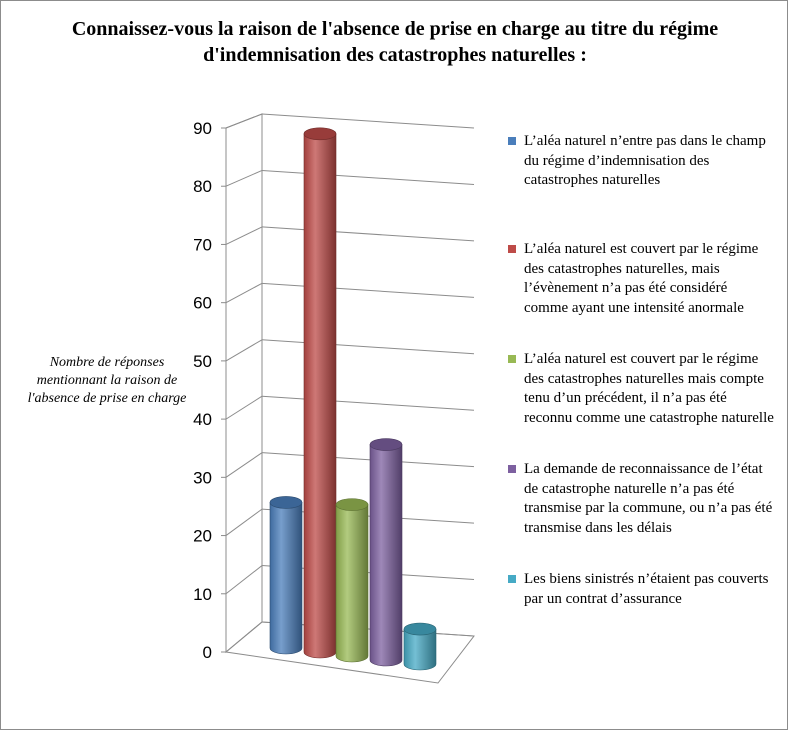 The image size is (788, 730). Describe the element at coordinates (202, 536) in the screenshot. I see `y-tick-label: 20` at that location.